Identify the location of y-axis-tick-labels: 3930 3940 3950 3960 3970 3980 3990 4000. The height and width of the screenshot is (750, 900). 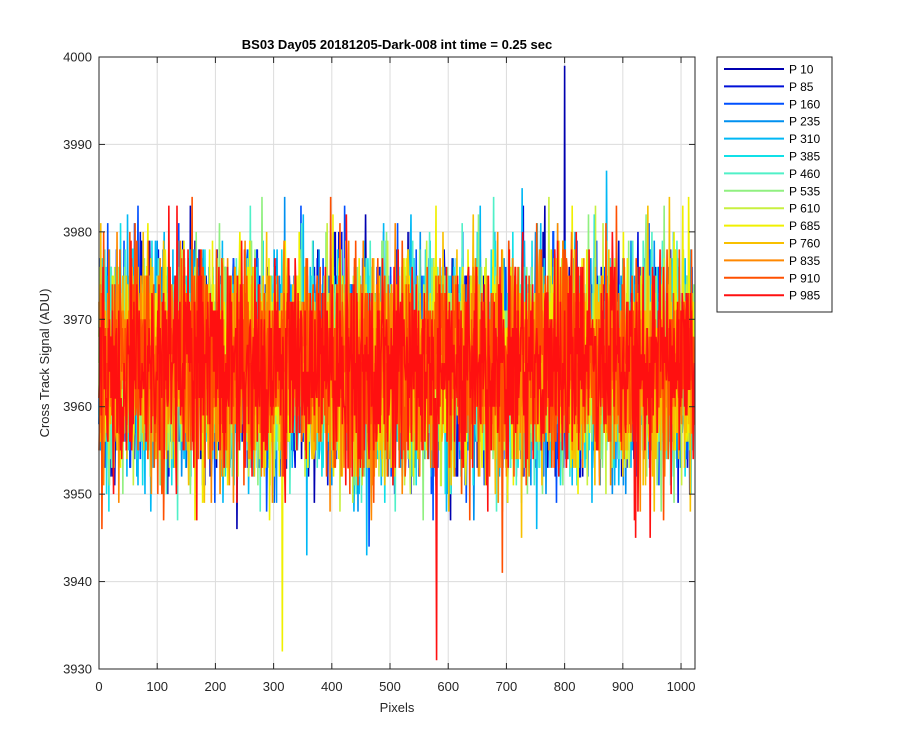
(77, 363).